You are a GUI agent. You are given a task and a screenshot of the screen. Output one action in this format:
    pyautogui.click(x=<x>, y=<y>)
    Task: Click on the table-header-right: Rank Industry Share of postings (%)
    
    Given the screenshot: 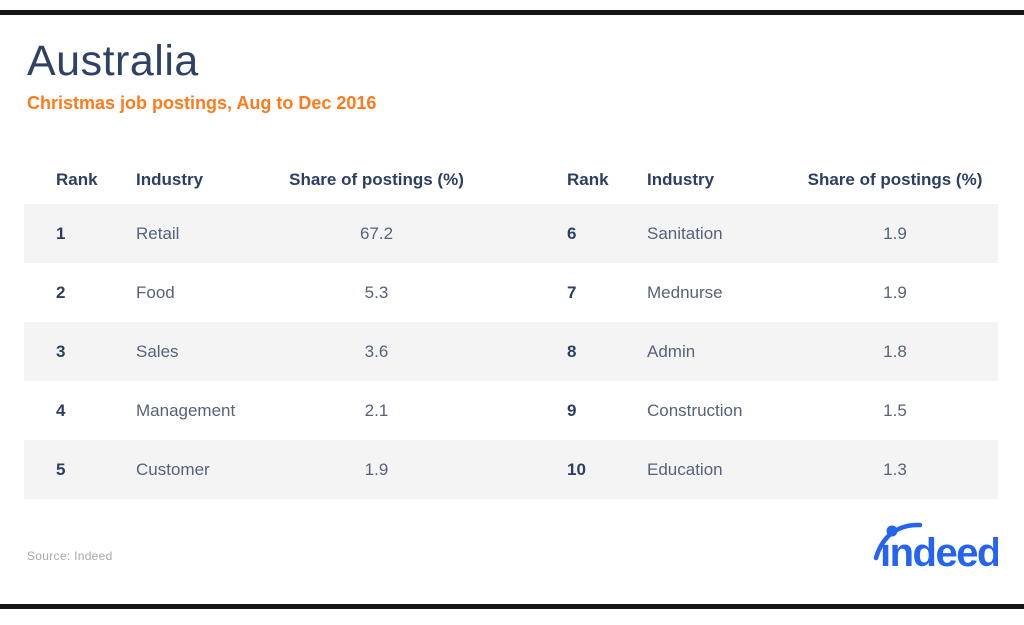 What is the action you would take?
    pyautogui.click(x=754, y=180)
    